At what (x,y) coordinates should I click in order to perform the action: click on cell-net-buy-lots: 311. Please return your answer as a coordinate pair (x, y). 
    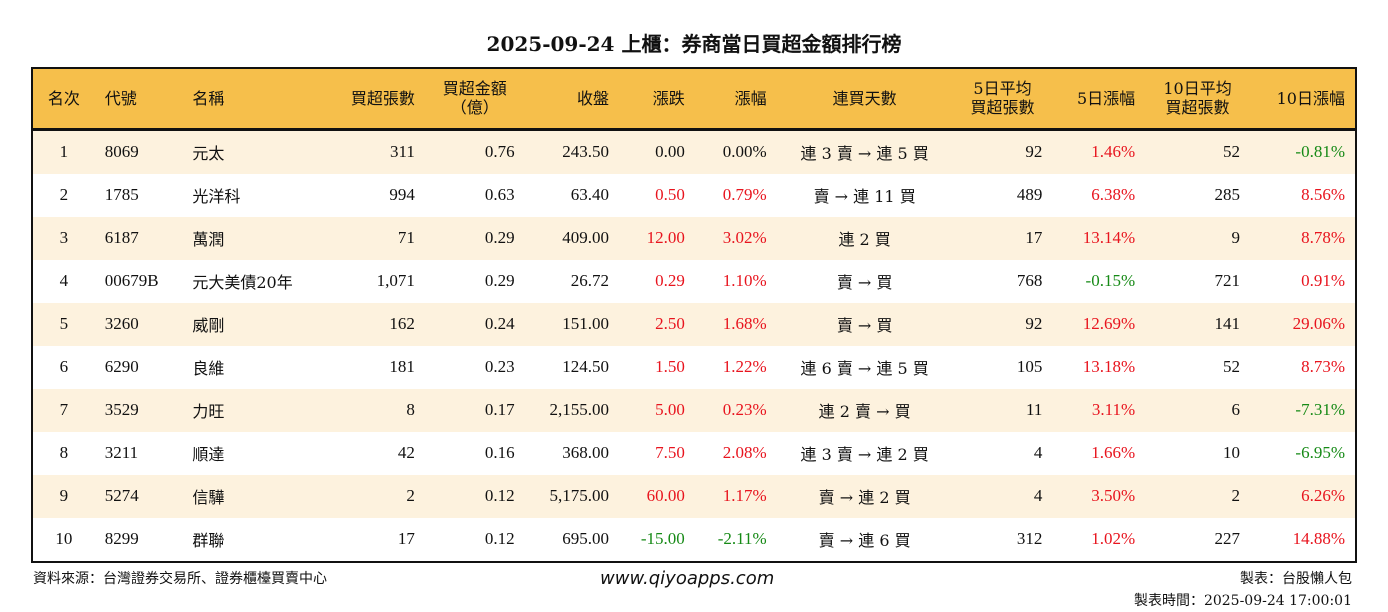
    Looking at the image, I should click on (402, 151).